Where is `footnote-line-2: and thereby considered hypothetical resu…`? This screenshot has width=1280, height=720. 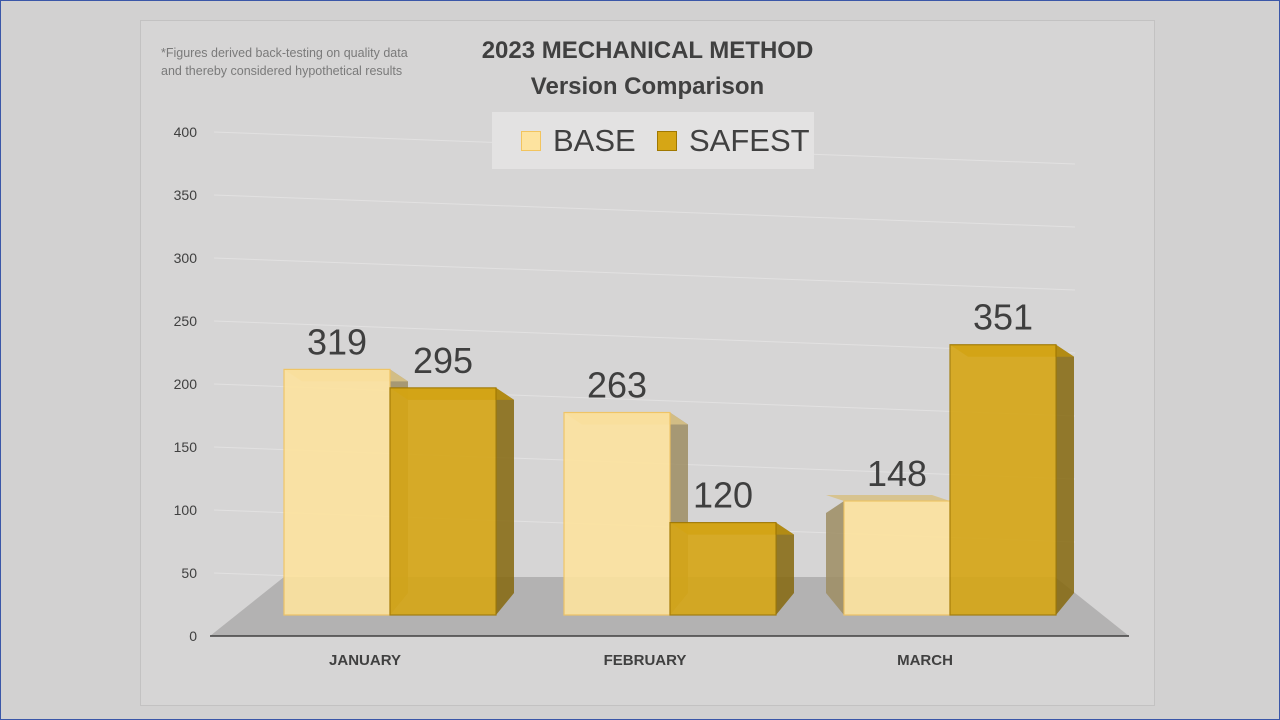 footnote-line-2: and thereby considered hypothetical resu… is located at coordinates (282, 71).